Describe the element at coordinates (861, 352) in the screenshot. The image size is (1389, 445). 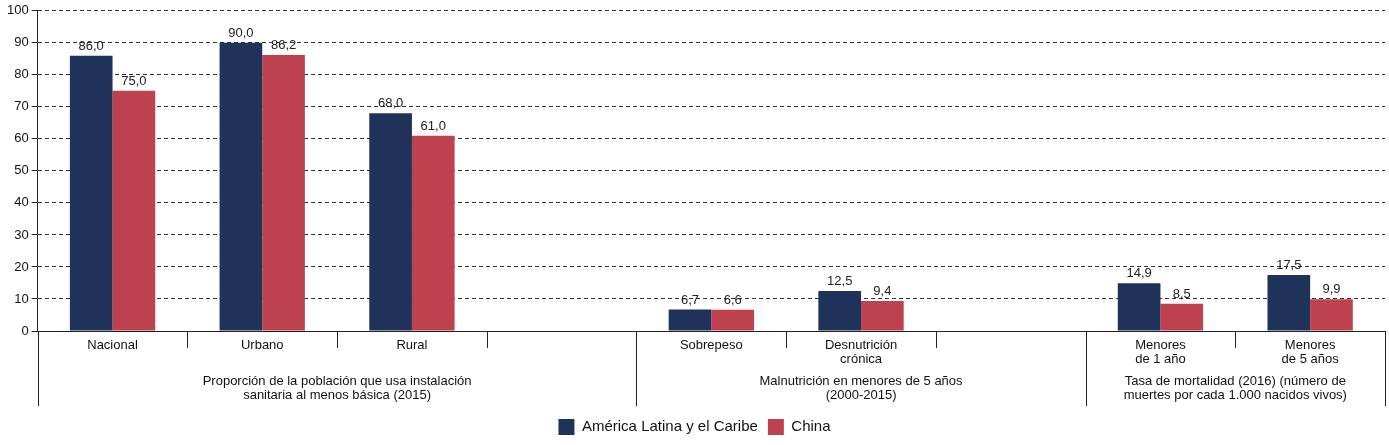
I see `x-tick-label: Desnutrición crónica` at that location.